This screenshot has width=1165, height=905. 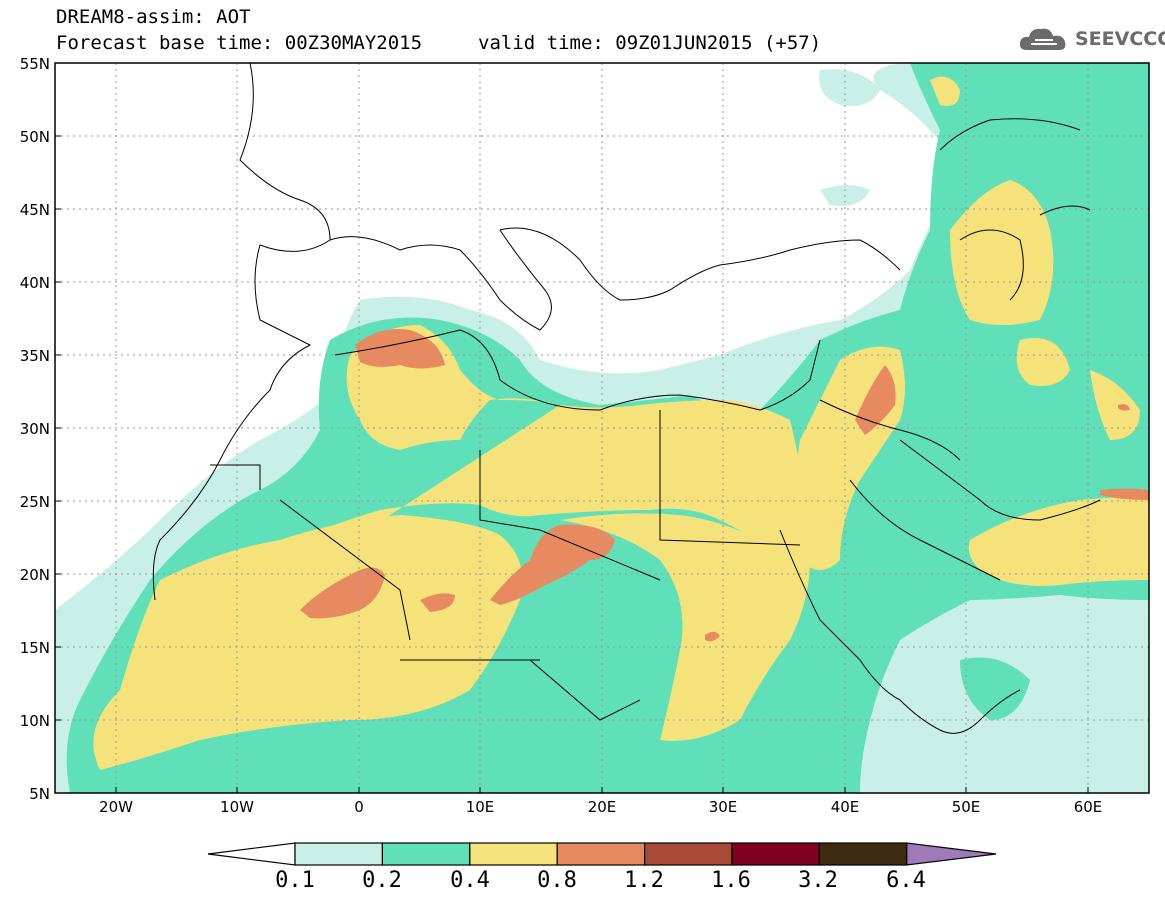 I want to click on colorbar-label: 0.1, so click(x=295, y=880).